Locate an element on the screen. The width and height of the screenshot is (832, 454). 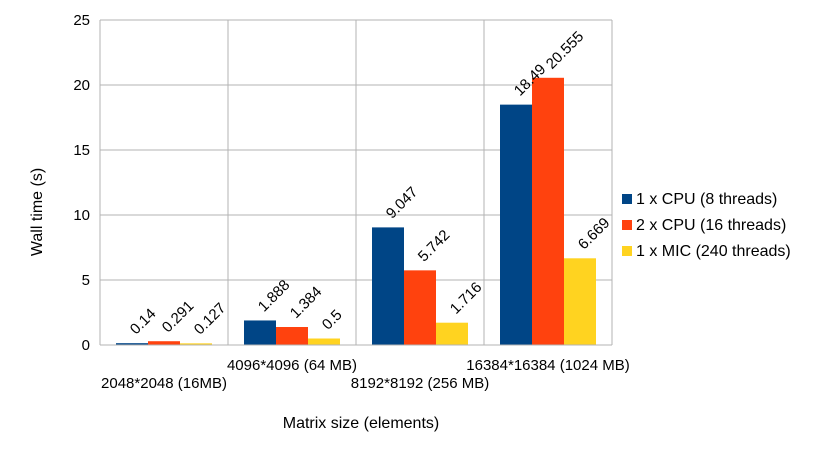
x-tick-label: 4096*4096 (64 MB) is located at coordinates (292, 365).